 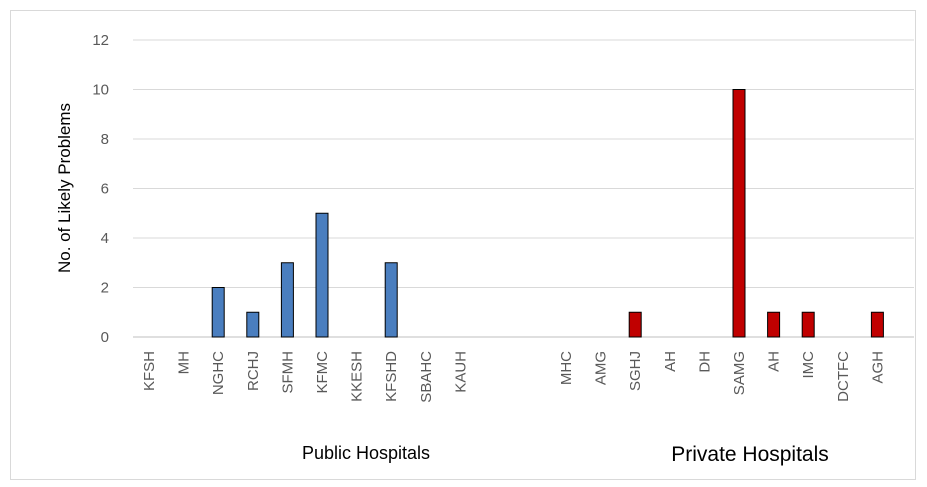 I want to click on y-tick-label-2: 2, so click(x=105, y=288).